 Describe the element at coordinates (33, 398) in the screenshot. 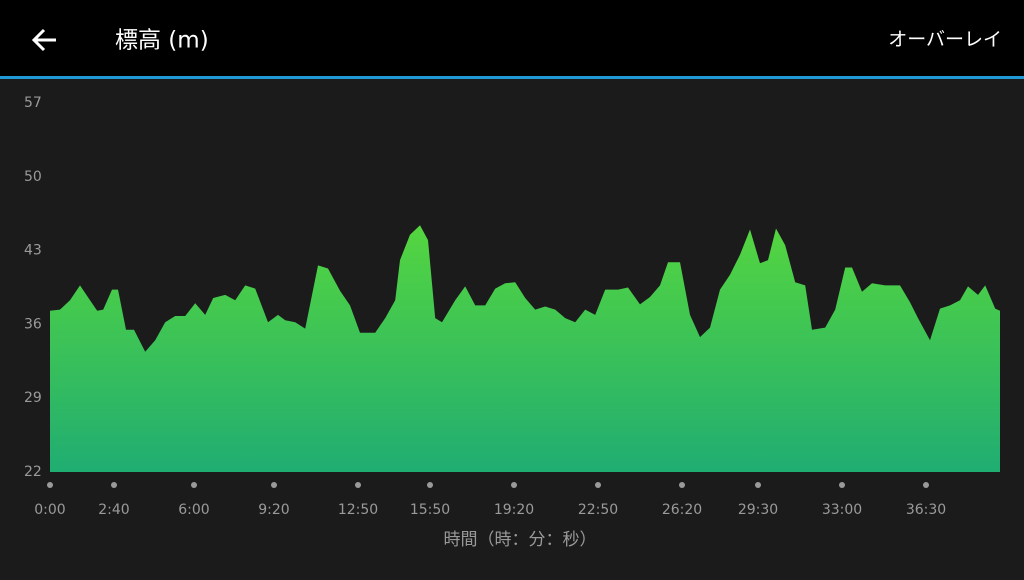

I see `y-tick-label: 29` at that location.